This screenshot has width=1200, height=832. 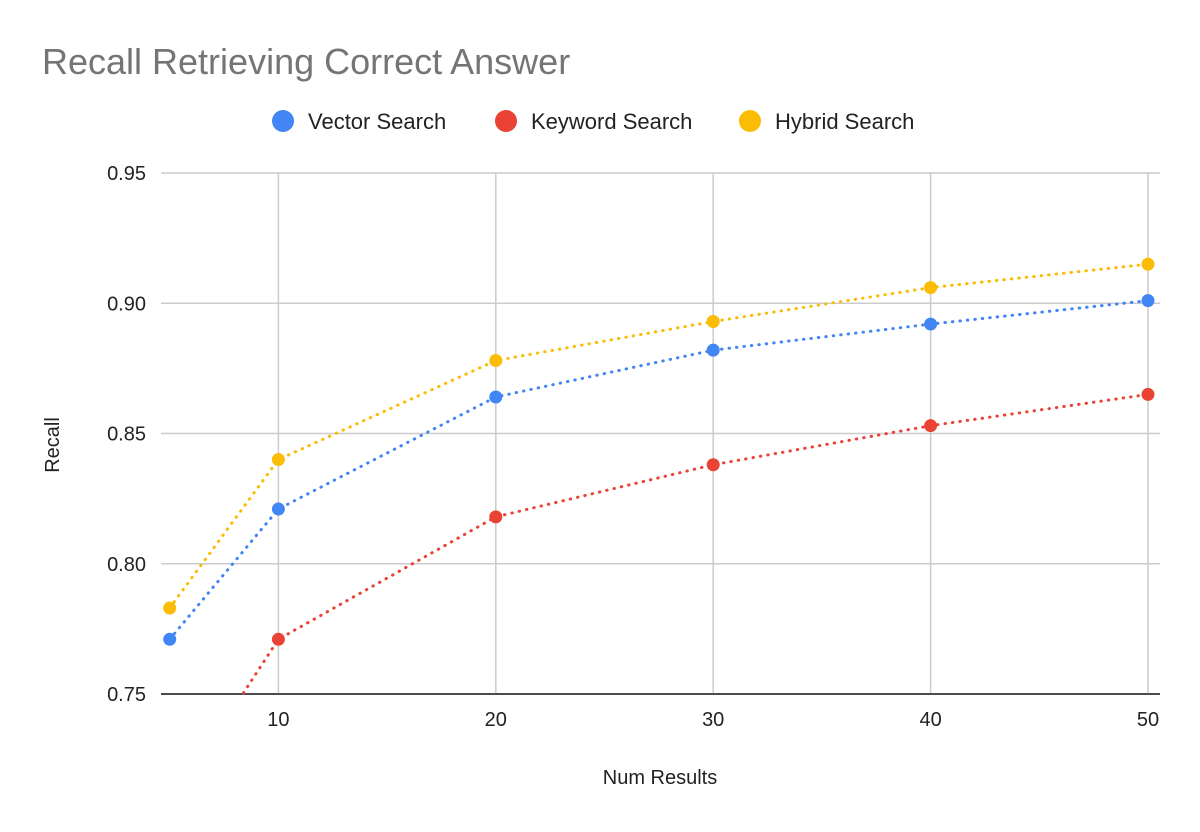 What do you see at coordinates (126, 174) in the screenshot?
I see `y-tick-label: 0.95` at bounding box center [126, 174].